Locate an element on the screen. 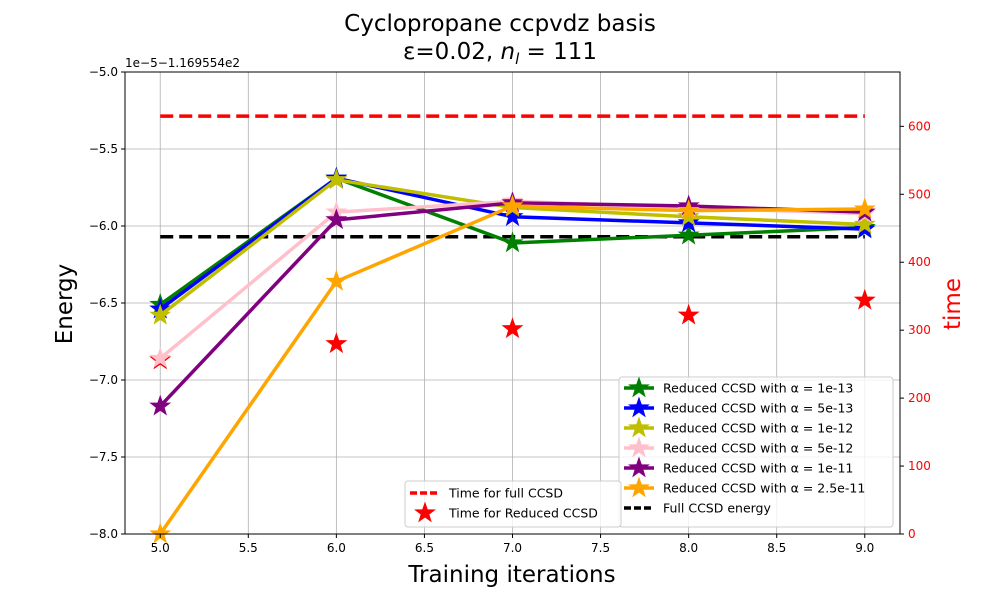 Image resolution: width=1000 pixels, height=600 pixels. y2-tick-label: 100 is located at coordinates (919, 466).